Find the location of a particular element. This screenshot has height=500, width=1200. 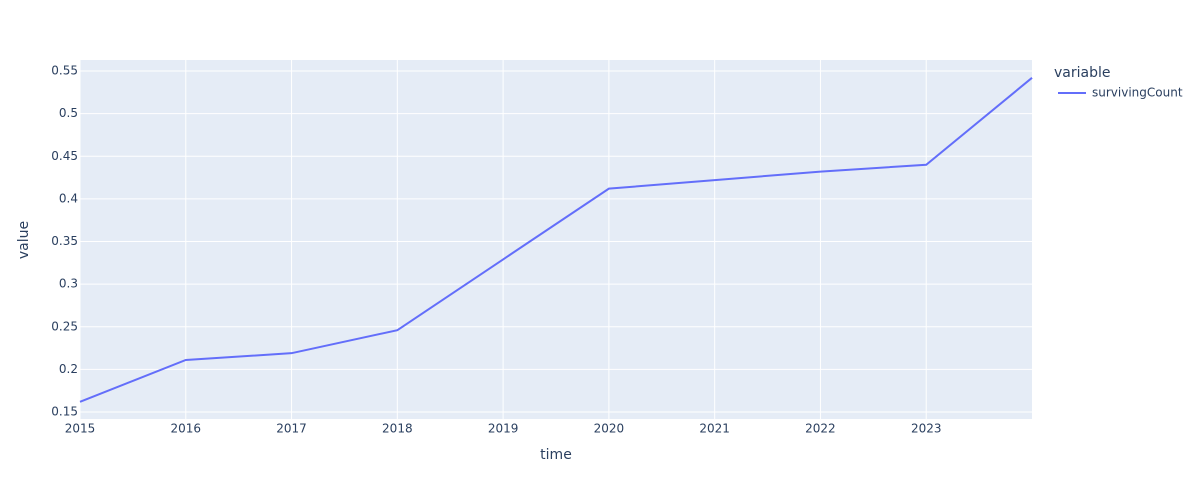

x-tick-label: 2020 is located at coordinates (609, 429).